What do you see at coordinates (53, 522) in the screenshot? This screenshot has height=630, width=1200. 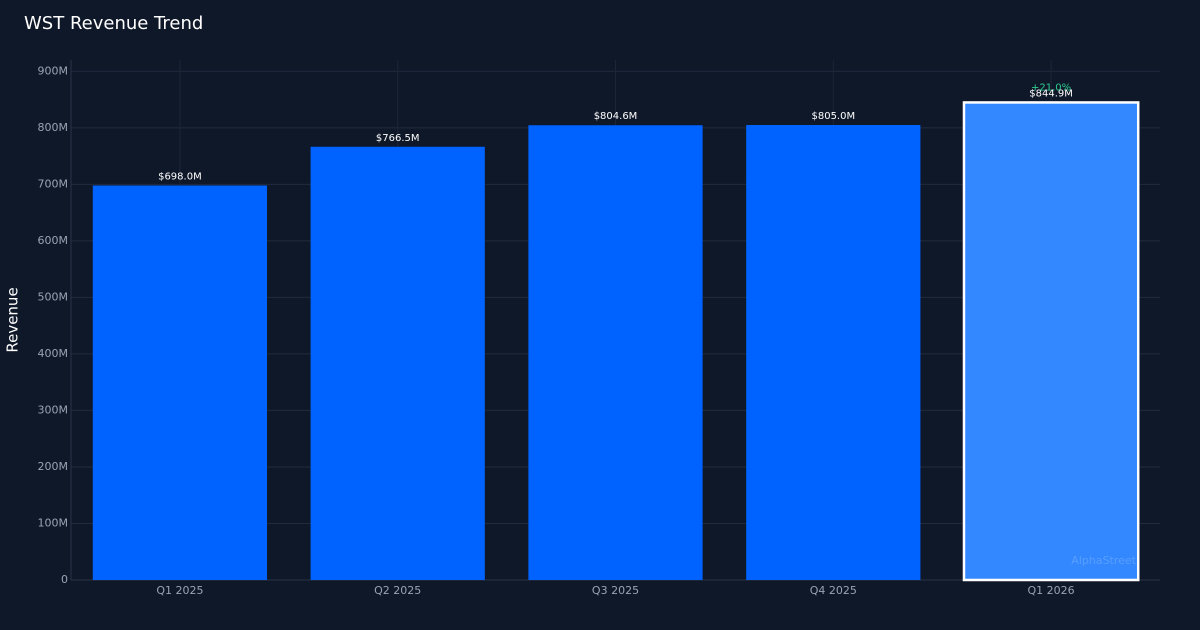 I see `y-tick-label: 100M` at bounding box center [53, 522].